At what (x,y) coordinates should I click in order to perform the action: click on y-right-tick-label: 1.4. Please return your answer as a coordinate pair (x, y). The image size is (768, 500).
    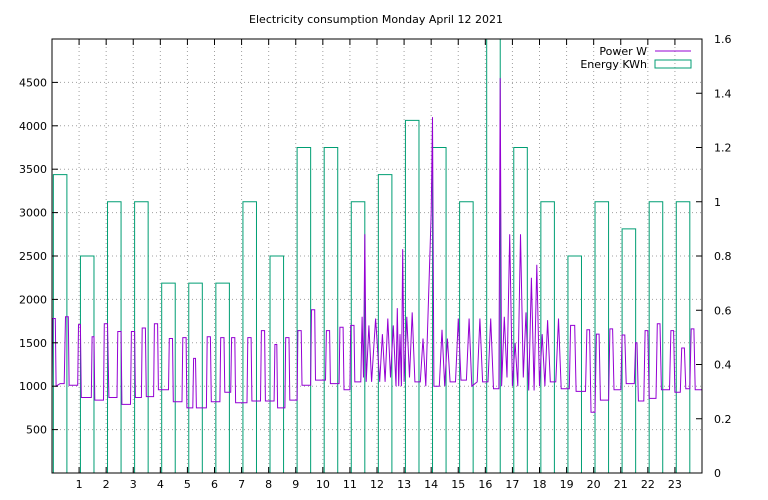
    Looking at the image, I should click on (723, 93).